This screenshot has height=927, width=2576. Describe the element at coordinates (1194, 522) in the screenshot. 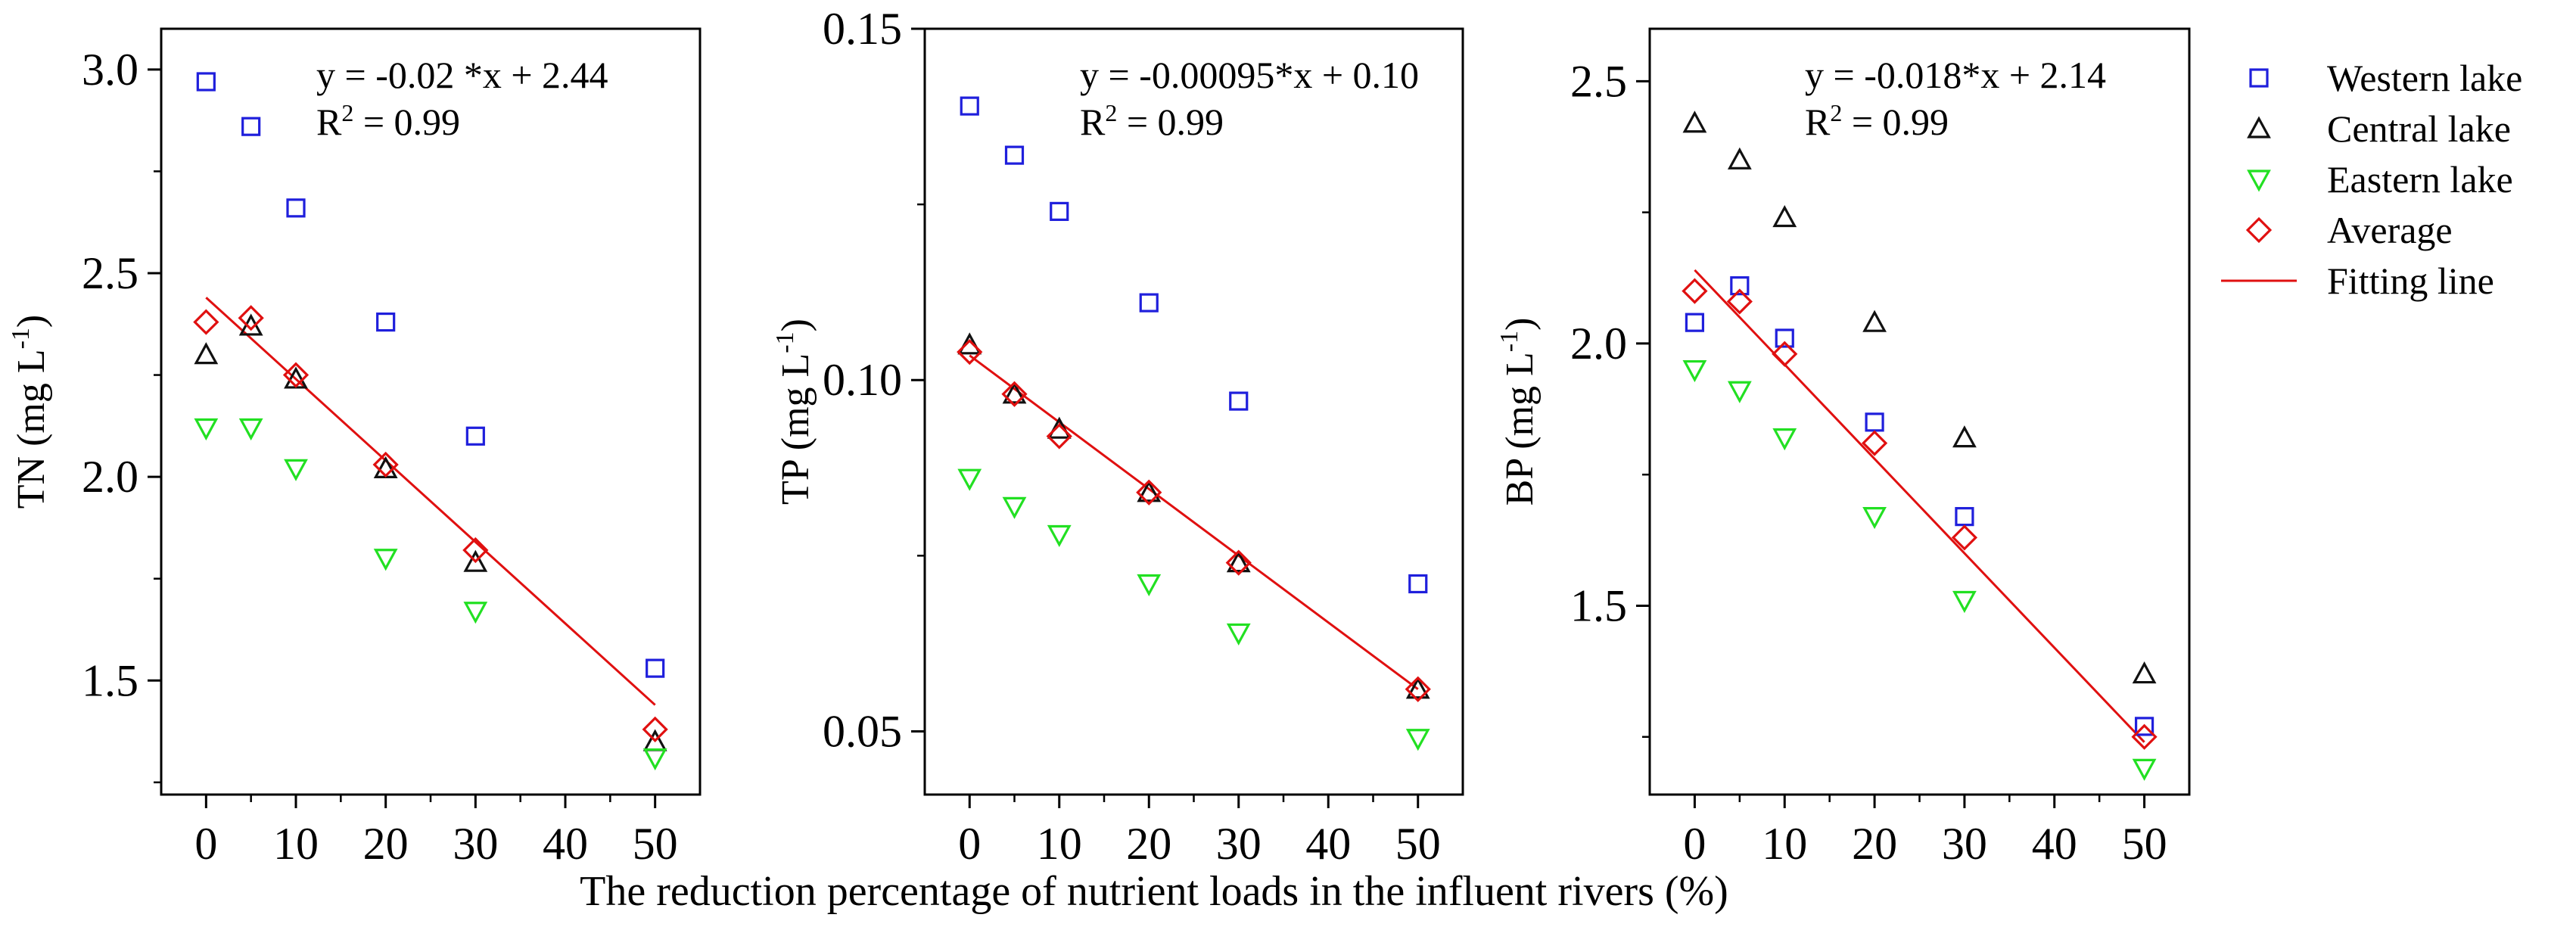

I see `fitting-line` at that location.